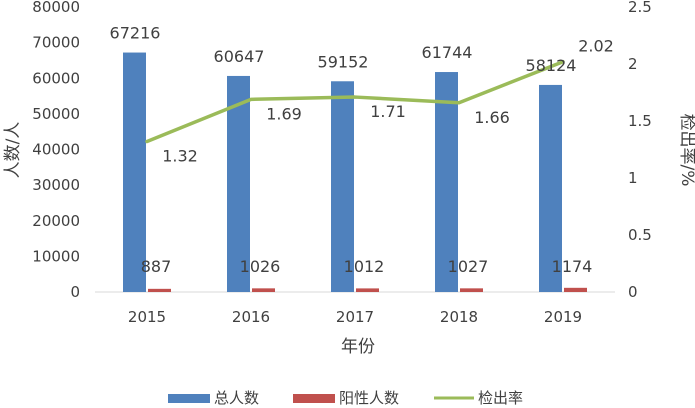 This screenshot has width=695, height=408. What do you see at coordinates (364, 266) in the screenshot?
I see `data-label-positive: 1012` at bounding box center [364, 266].